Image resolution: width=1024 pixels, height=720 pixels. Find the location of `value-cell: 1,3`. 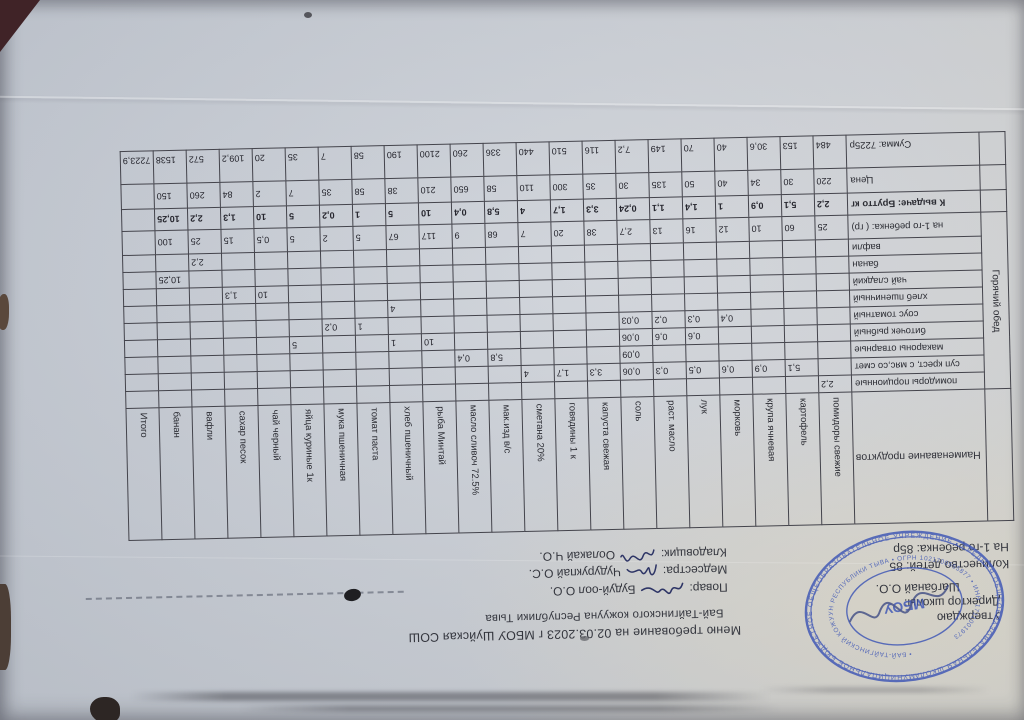

value-cell: 1,3 is located at coordinates (237, 218).